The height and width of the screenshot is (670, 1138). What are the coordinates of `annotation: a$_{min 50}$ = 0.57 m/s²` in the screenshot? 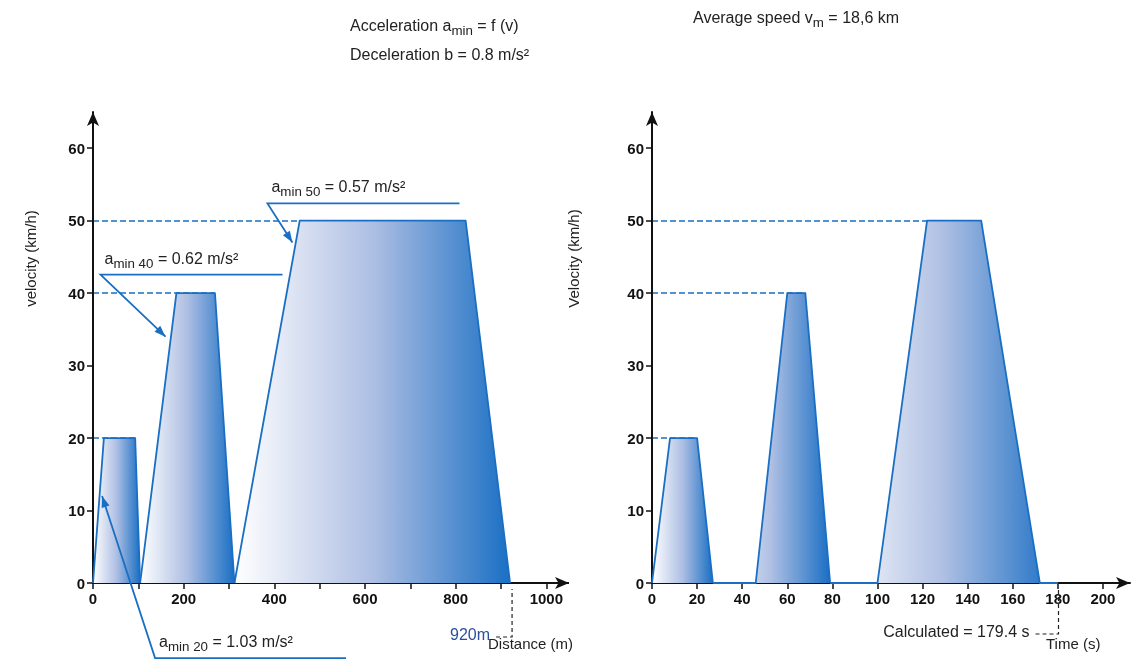 It's located at (338, 189).